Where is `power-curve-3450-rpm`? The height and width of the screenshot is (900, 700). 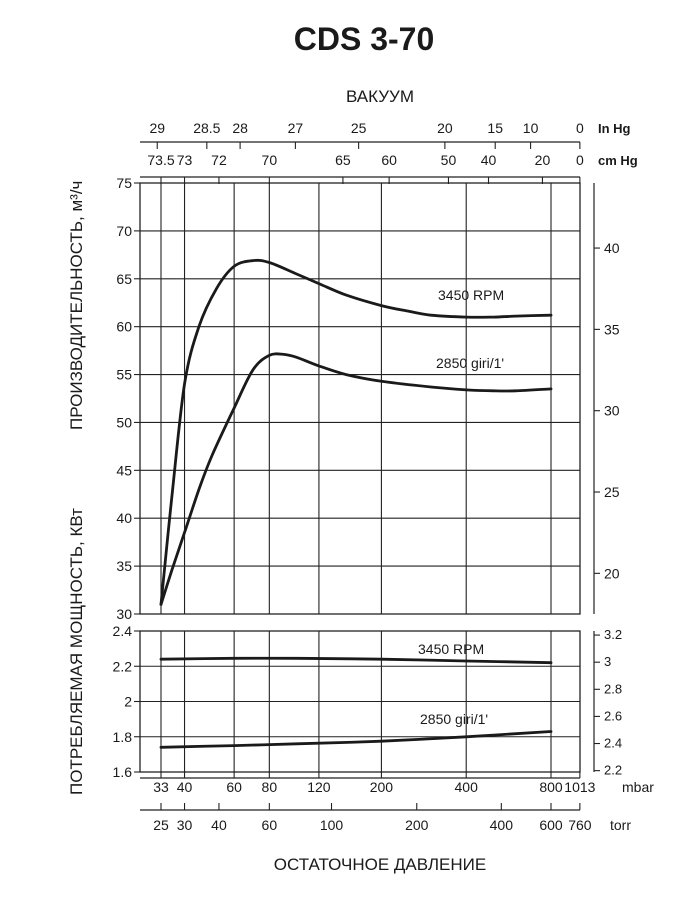 power-curve-3450-rpm is located at coordinates (356, 660).